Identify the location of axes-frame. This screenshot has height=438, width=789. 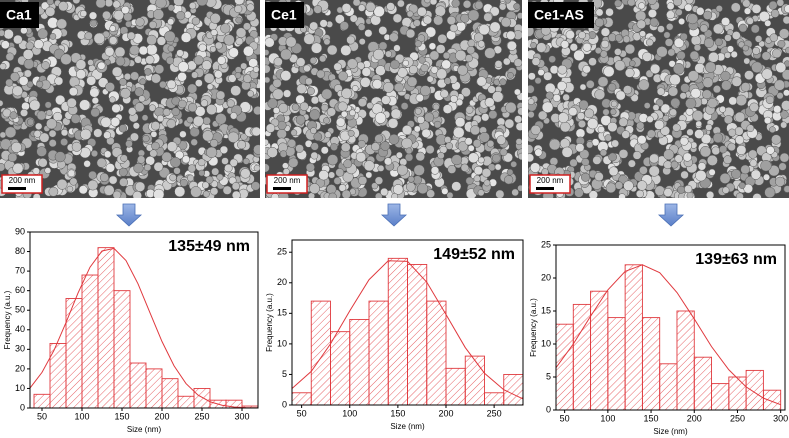
(407, 322).